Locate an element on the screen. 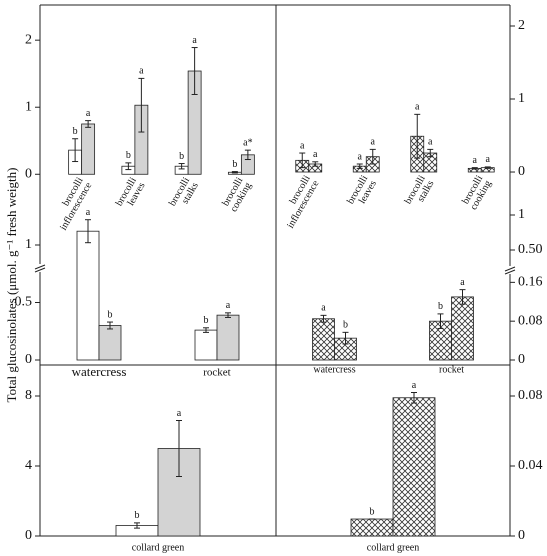  axis-break is located at coordinates (275, 269).